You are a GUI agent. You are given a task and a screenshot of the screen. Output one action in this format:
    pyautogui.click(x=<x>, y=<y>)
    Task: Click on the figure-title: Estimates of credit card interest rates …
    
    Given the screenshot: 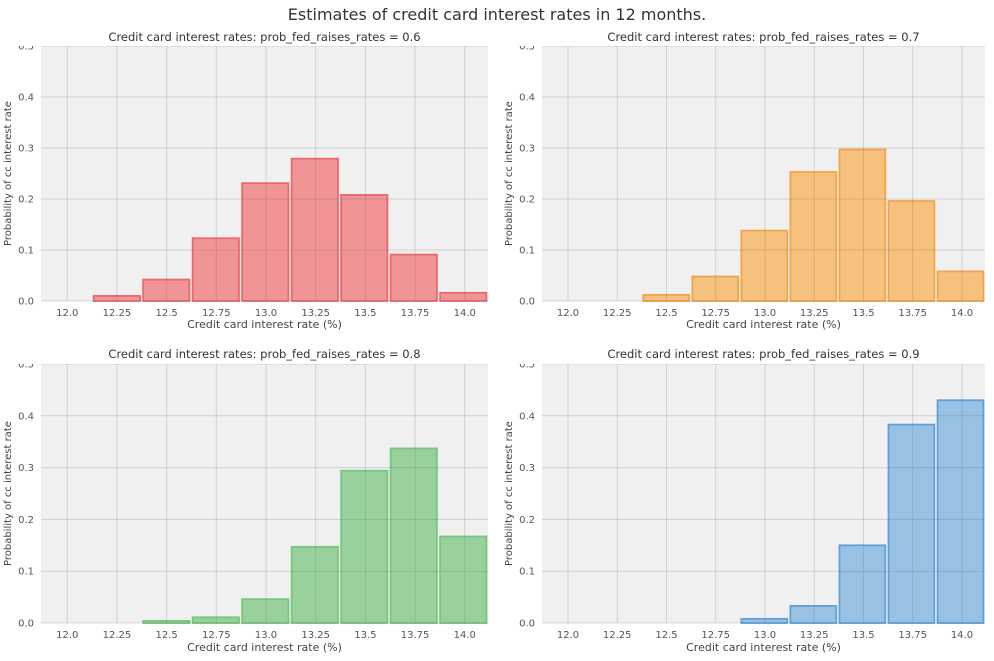 What is the action you would take?
    pyautogui.click(x=497, y=14)
    